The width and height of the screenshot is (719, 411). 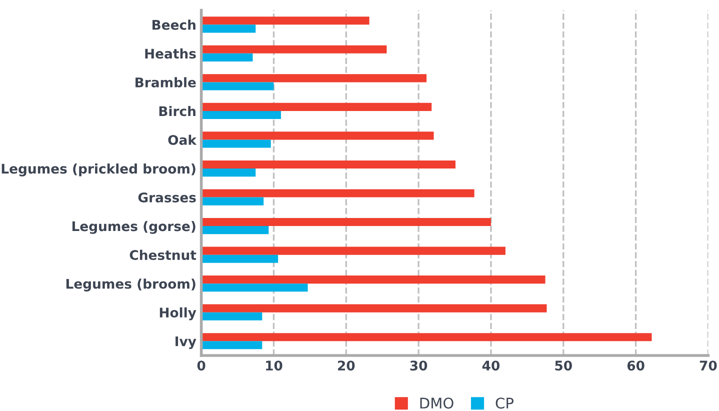 I want to click on x-tick-label: 50, so click(x=563, y=365).